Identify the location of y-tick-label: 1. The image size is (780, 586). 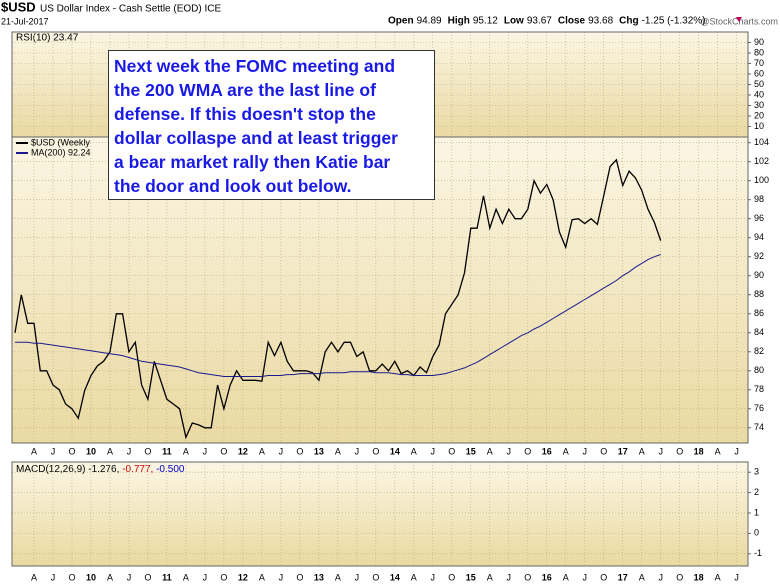
(756, 512).